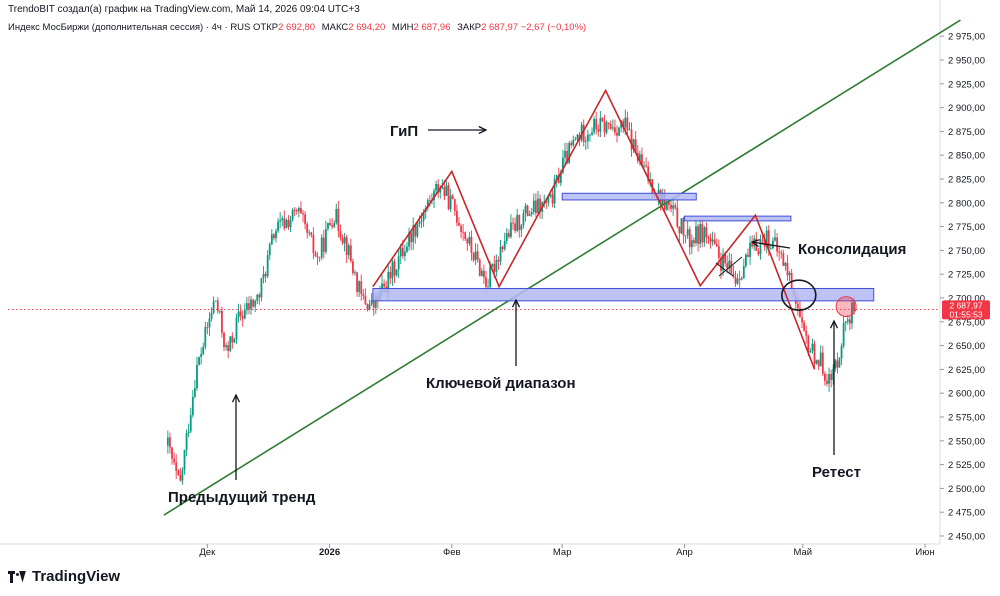  I want to click on open-value: 2 692,80, so click(297, 27).